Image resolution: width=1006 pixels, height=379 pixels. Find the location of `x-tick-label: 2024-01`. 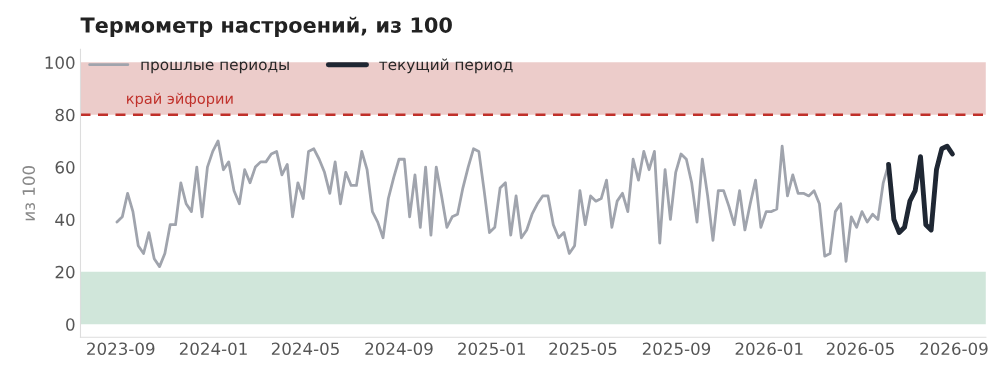

x-tick-label: 2024-01 is located at coordinates (213, 349).